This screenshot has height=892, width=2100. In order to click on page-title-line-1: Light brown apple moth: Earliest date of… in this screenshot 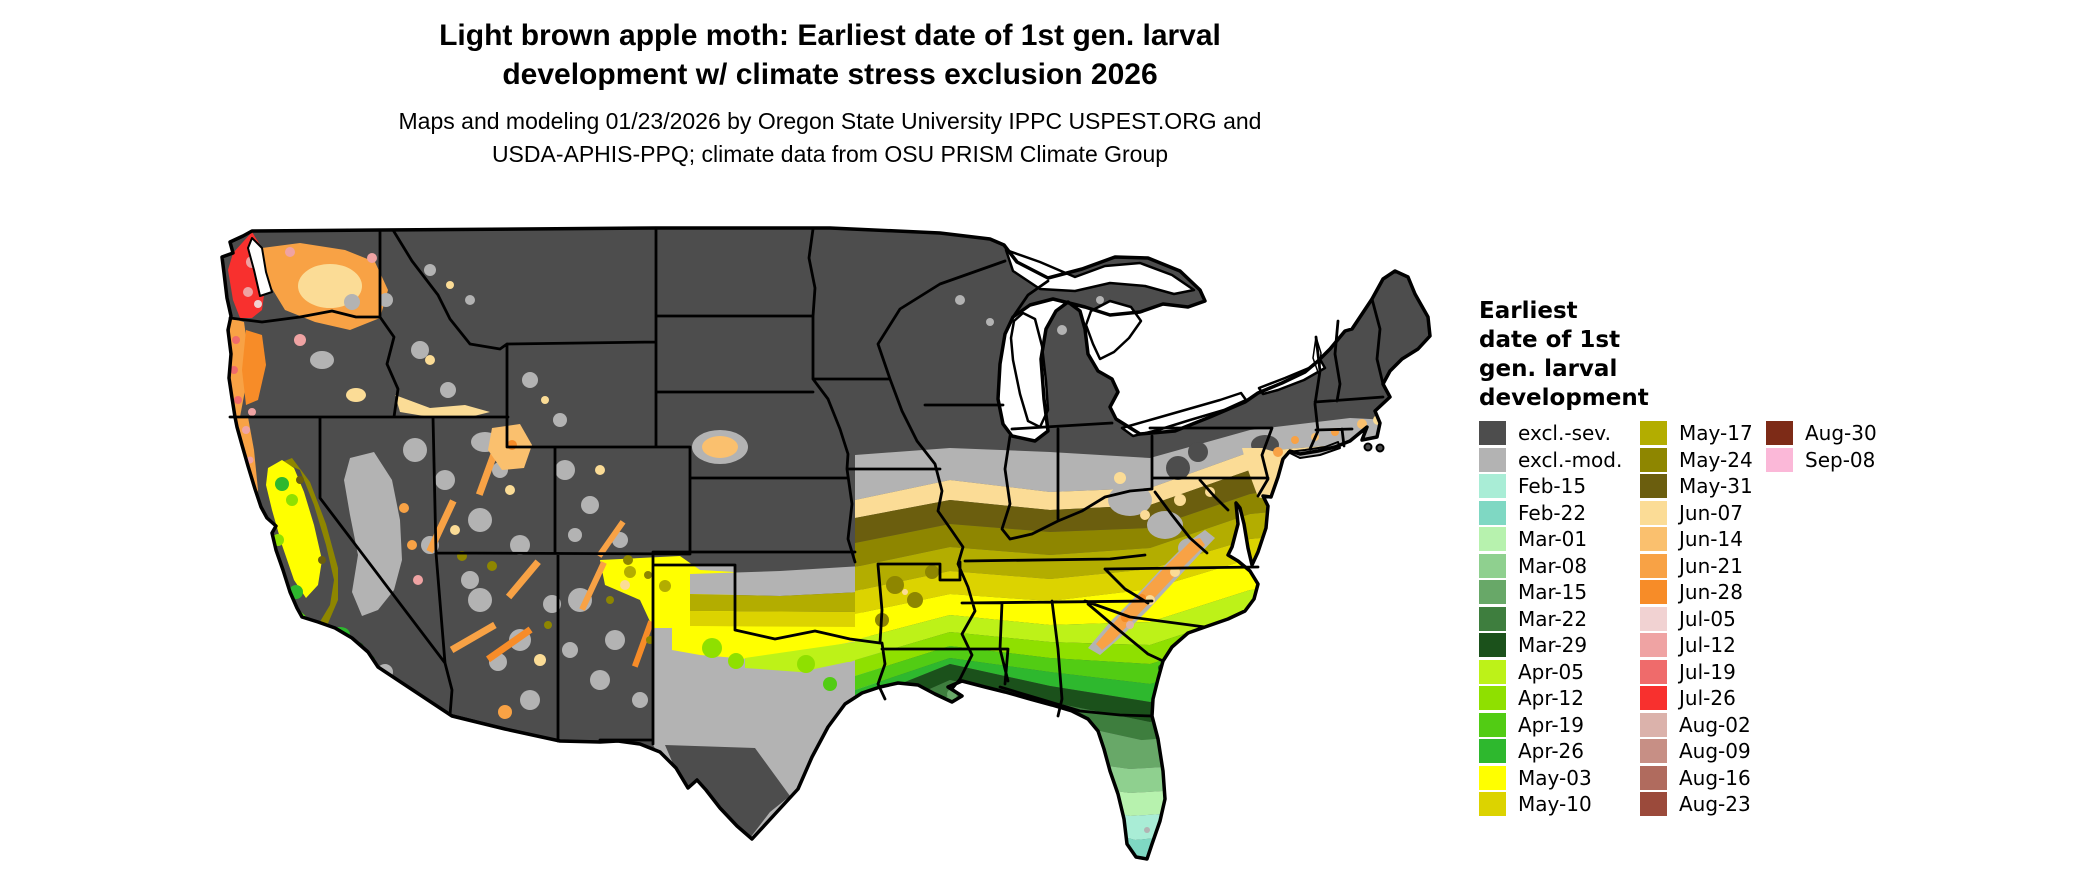, I will do `click(830, 35)`.